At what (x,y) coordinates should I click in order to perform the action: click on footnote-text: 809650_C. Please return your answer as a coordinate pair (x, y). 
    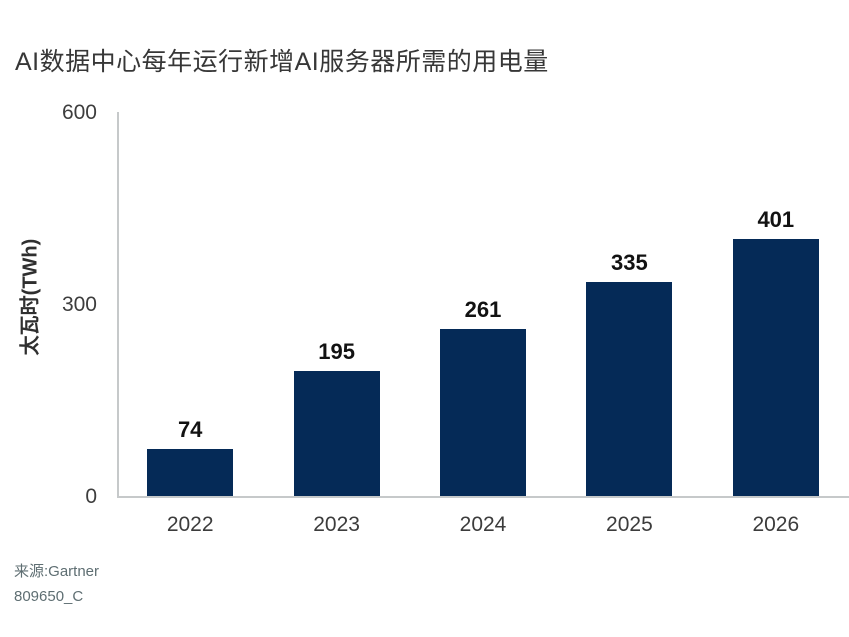
    Looking at the image, I should click on (49, 596).